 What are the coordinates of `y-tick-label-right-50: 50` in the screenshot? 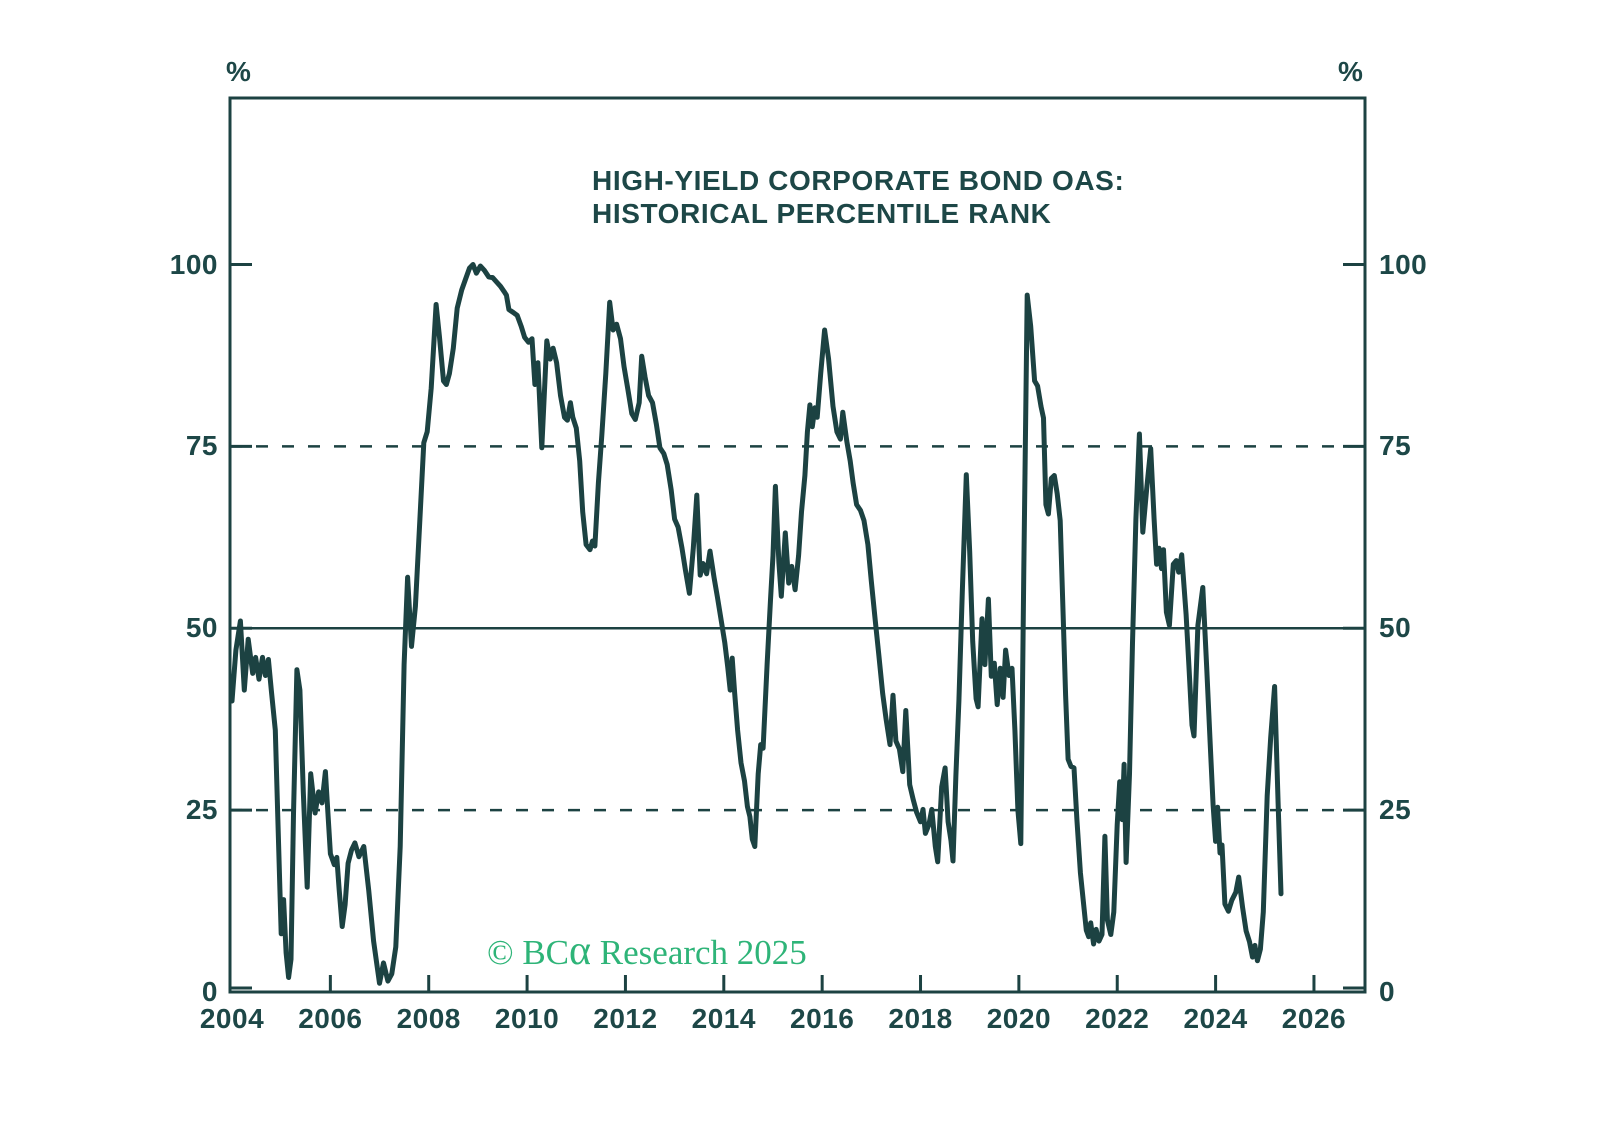 It's located at (1395, 628).